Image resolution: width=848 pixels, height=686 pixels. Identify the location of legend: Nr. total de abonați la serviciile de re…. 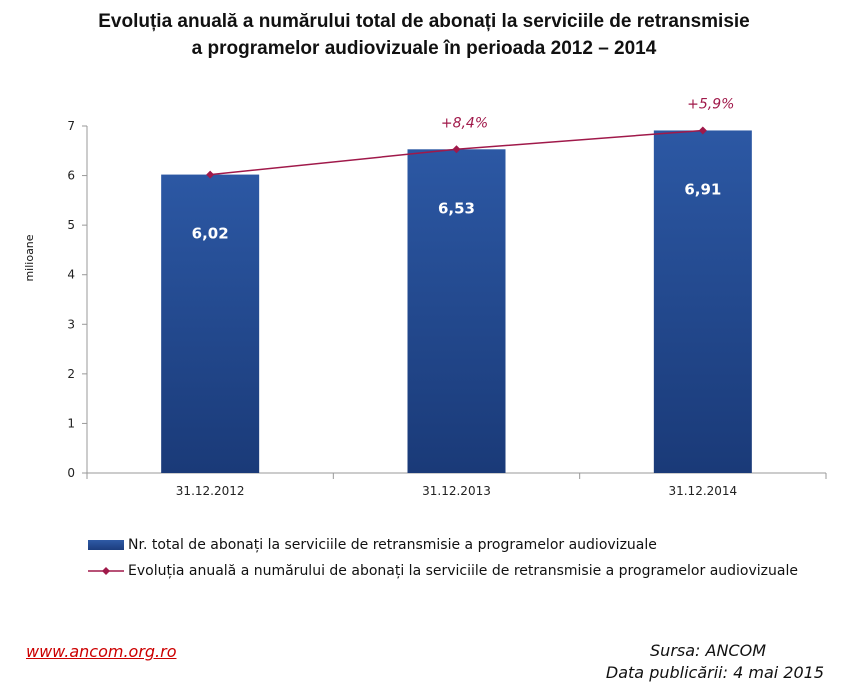
(443, 558).